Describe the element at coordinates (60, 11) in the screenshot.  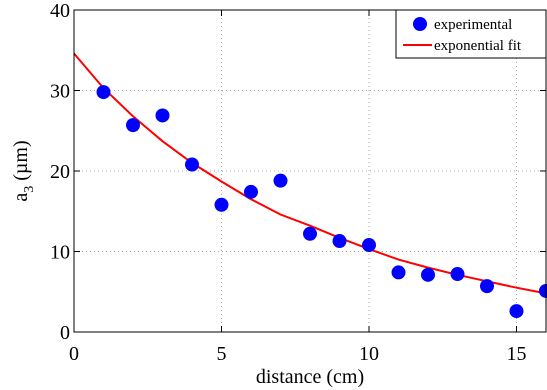
I see `y-tick-label: 40` at that location.